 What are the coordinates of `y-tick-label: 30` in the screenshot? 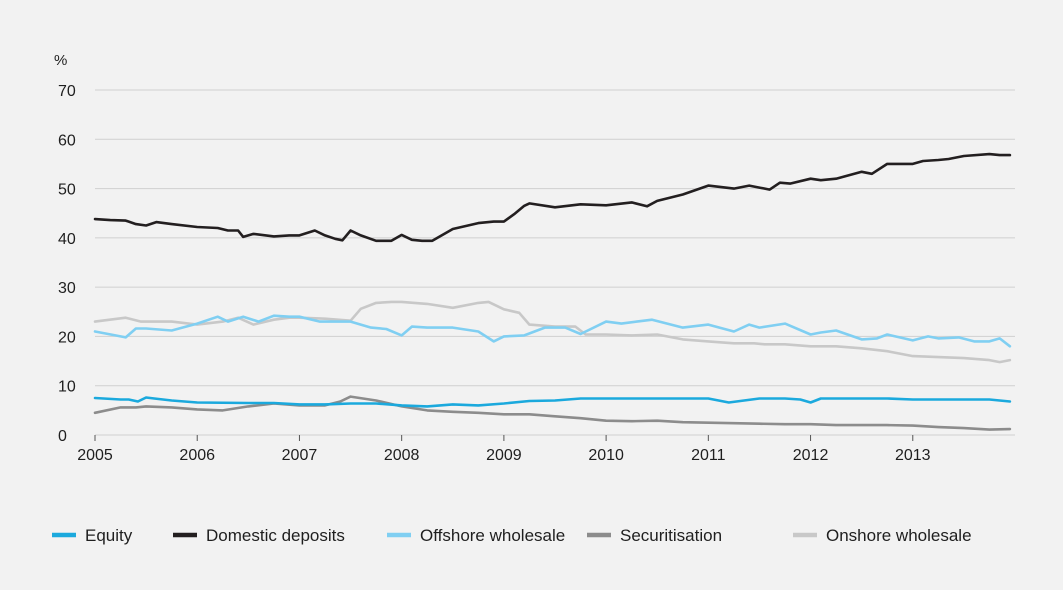 It's located at (67, 288).